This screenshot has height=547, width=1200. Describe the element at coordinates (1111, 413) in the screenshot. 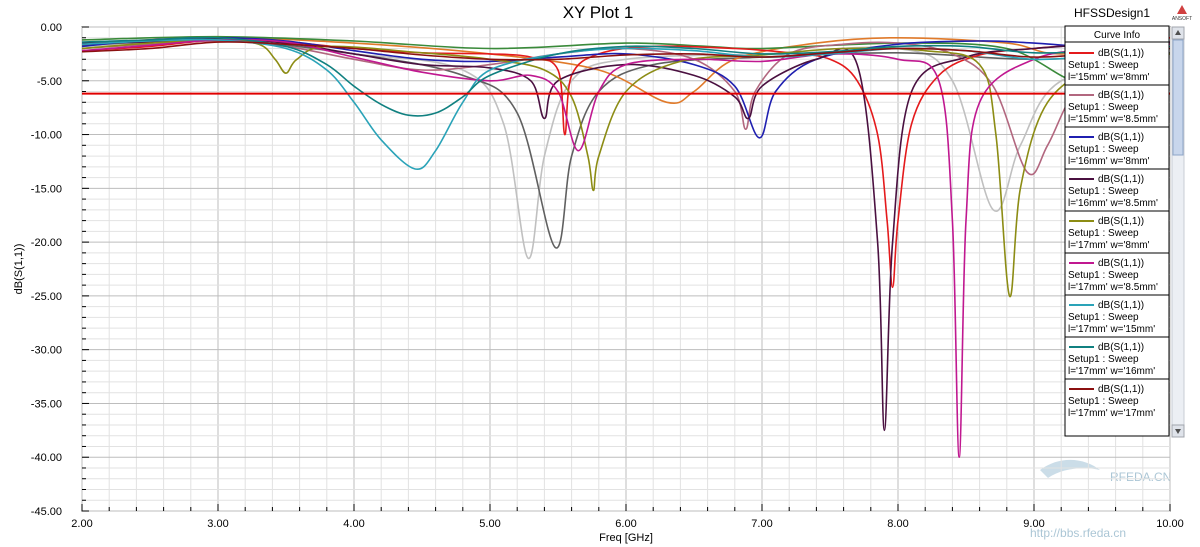

I see `legend-params: l='17mm' w='17mm'` at that location.